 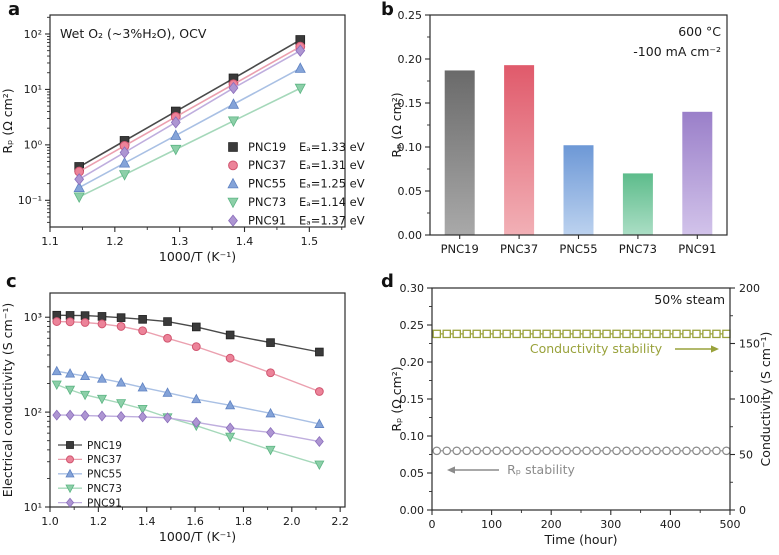 I want to click on y-tick-label: 0.00, so click(x=410, y=235).